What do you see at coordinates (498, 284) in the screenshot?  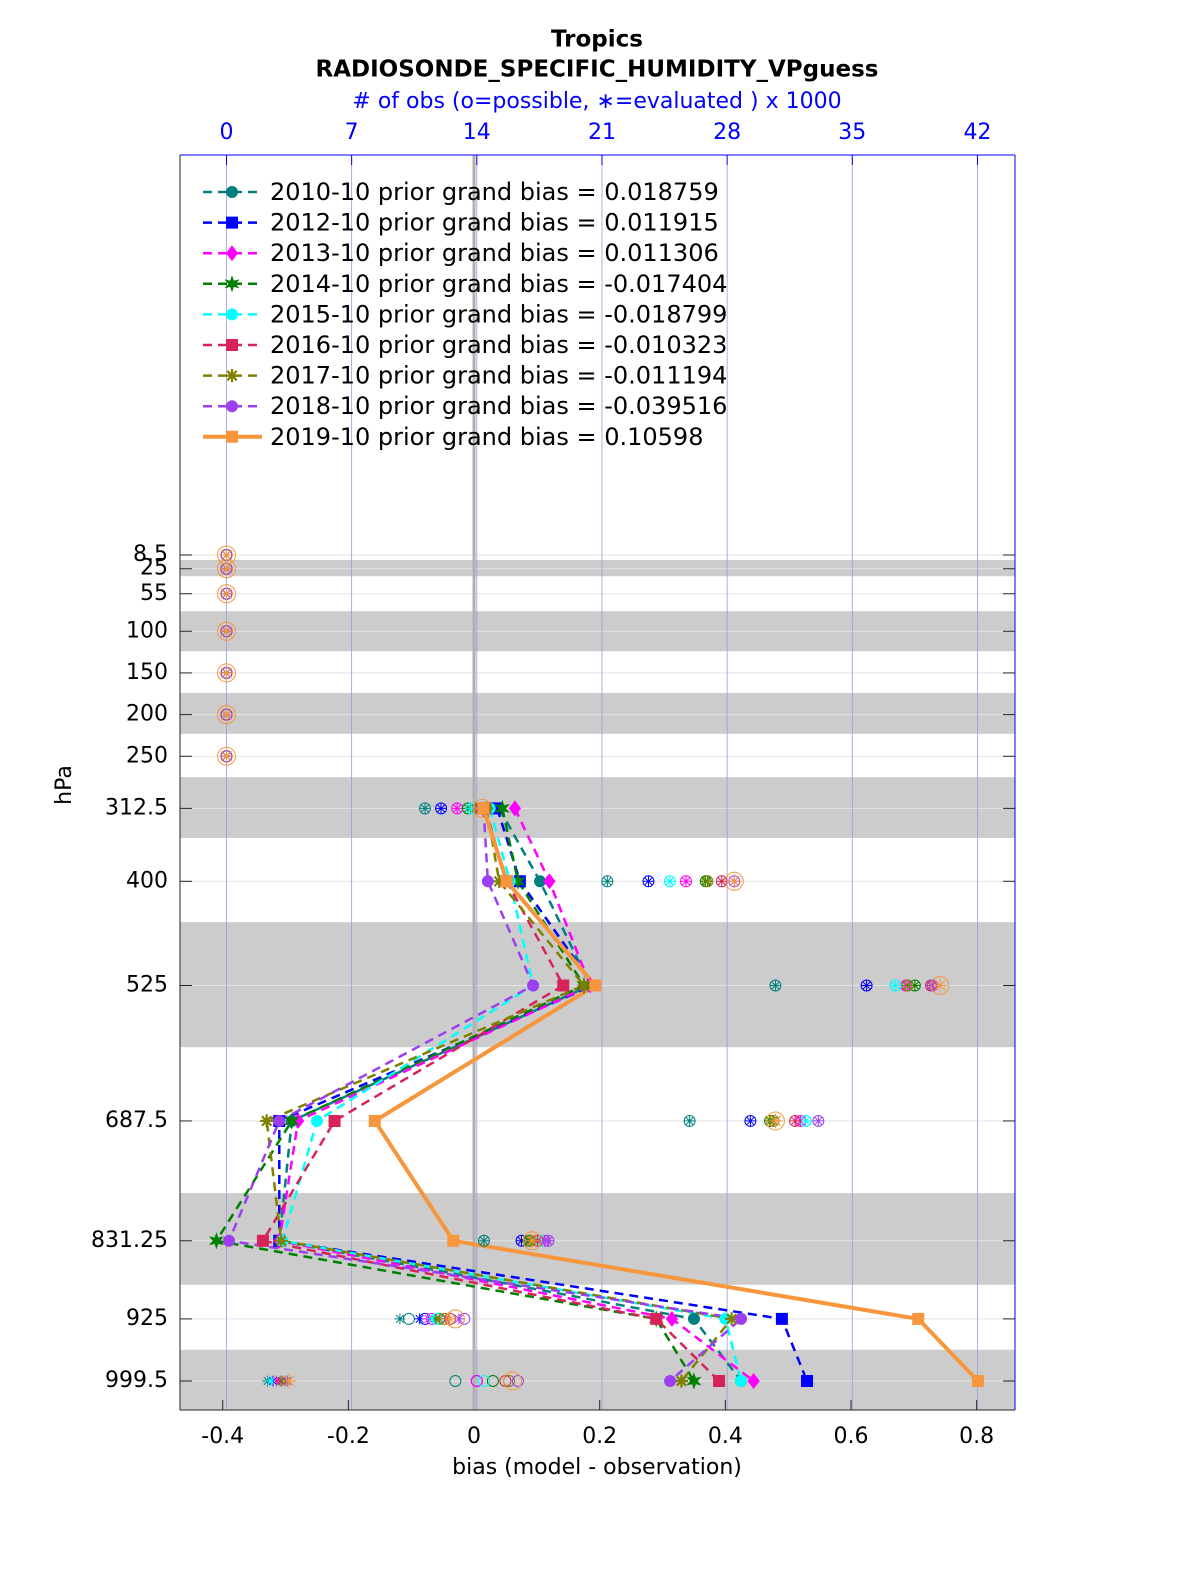 I see `legend-label: 2014-10 prior grand bias = -0.017404` at bounding box center [498, 284].